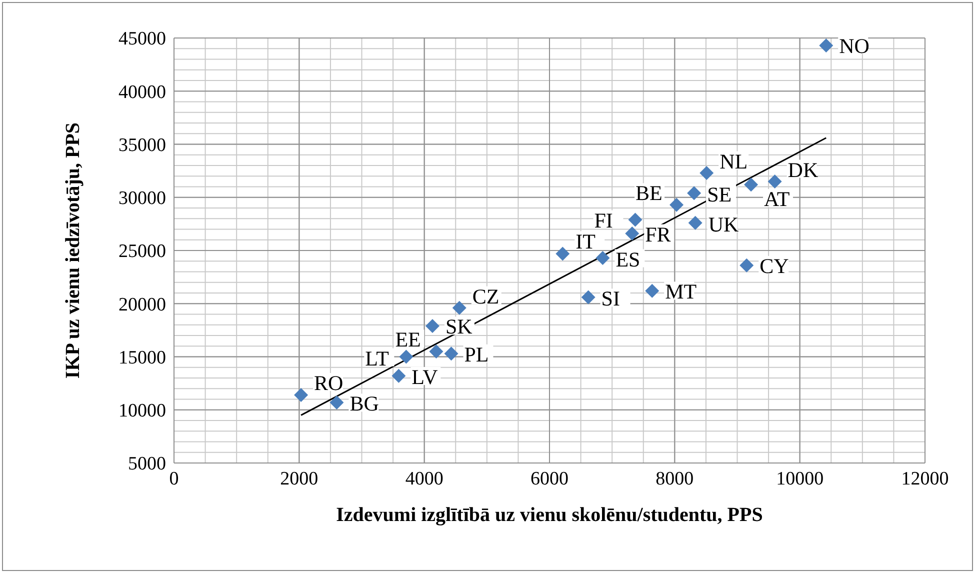  I want to click on annotation: SK, so click(458, 326).